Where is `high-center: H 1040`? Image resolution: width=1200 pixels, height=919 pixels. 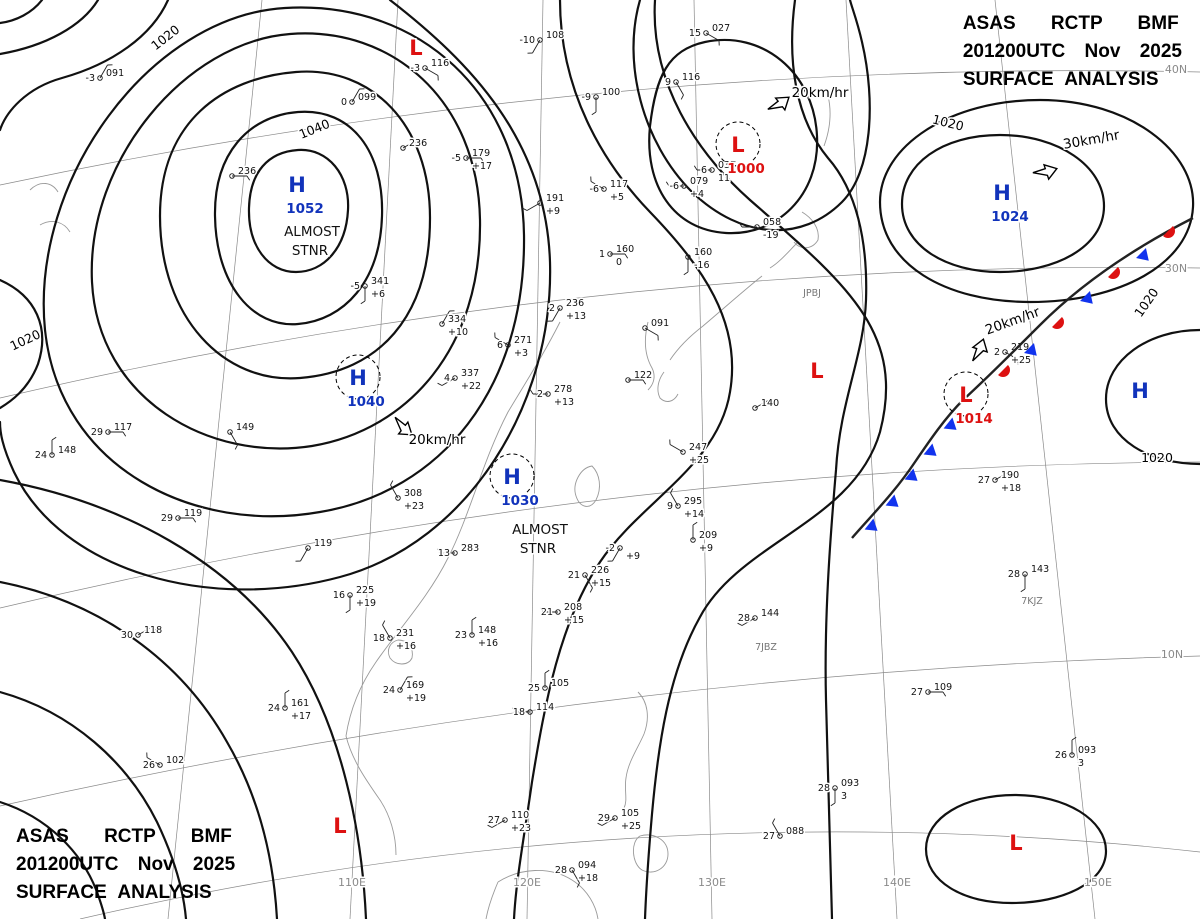 high-center: H 1040 is located at coordinates (360, 383).